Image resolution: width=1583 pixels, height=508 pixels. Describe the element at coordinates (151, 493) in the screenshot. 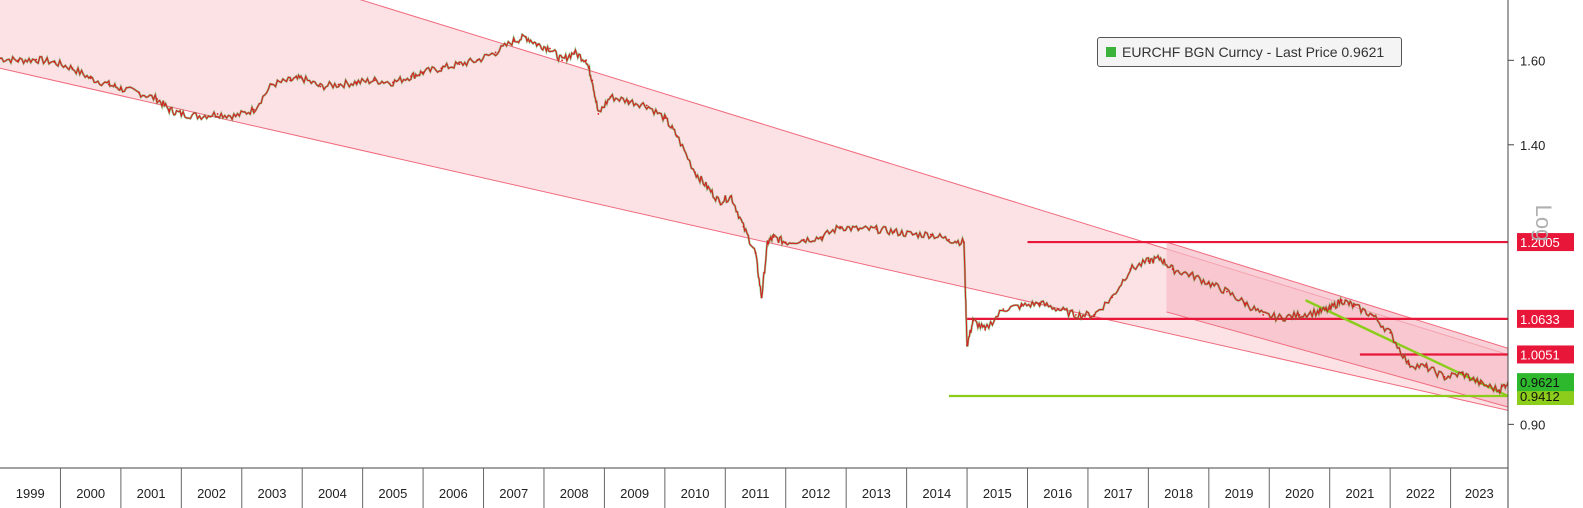

I see `x-tick-label-2001: 2001` at that location.